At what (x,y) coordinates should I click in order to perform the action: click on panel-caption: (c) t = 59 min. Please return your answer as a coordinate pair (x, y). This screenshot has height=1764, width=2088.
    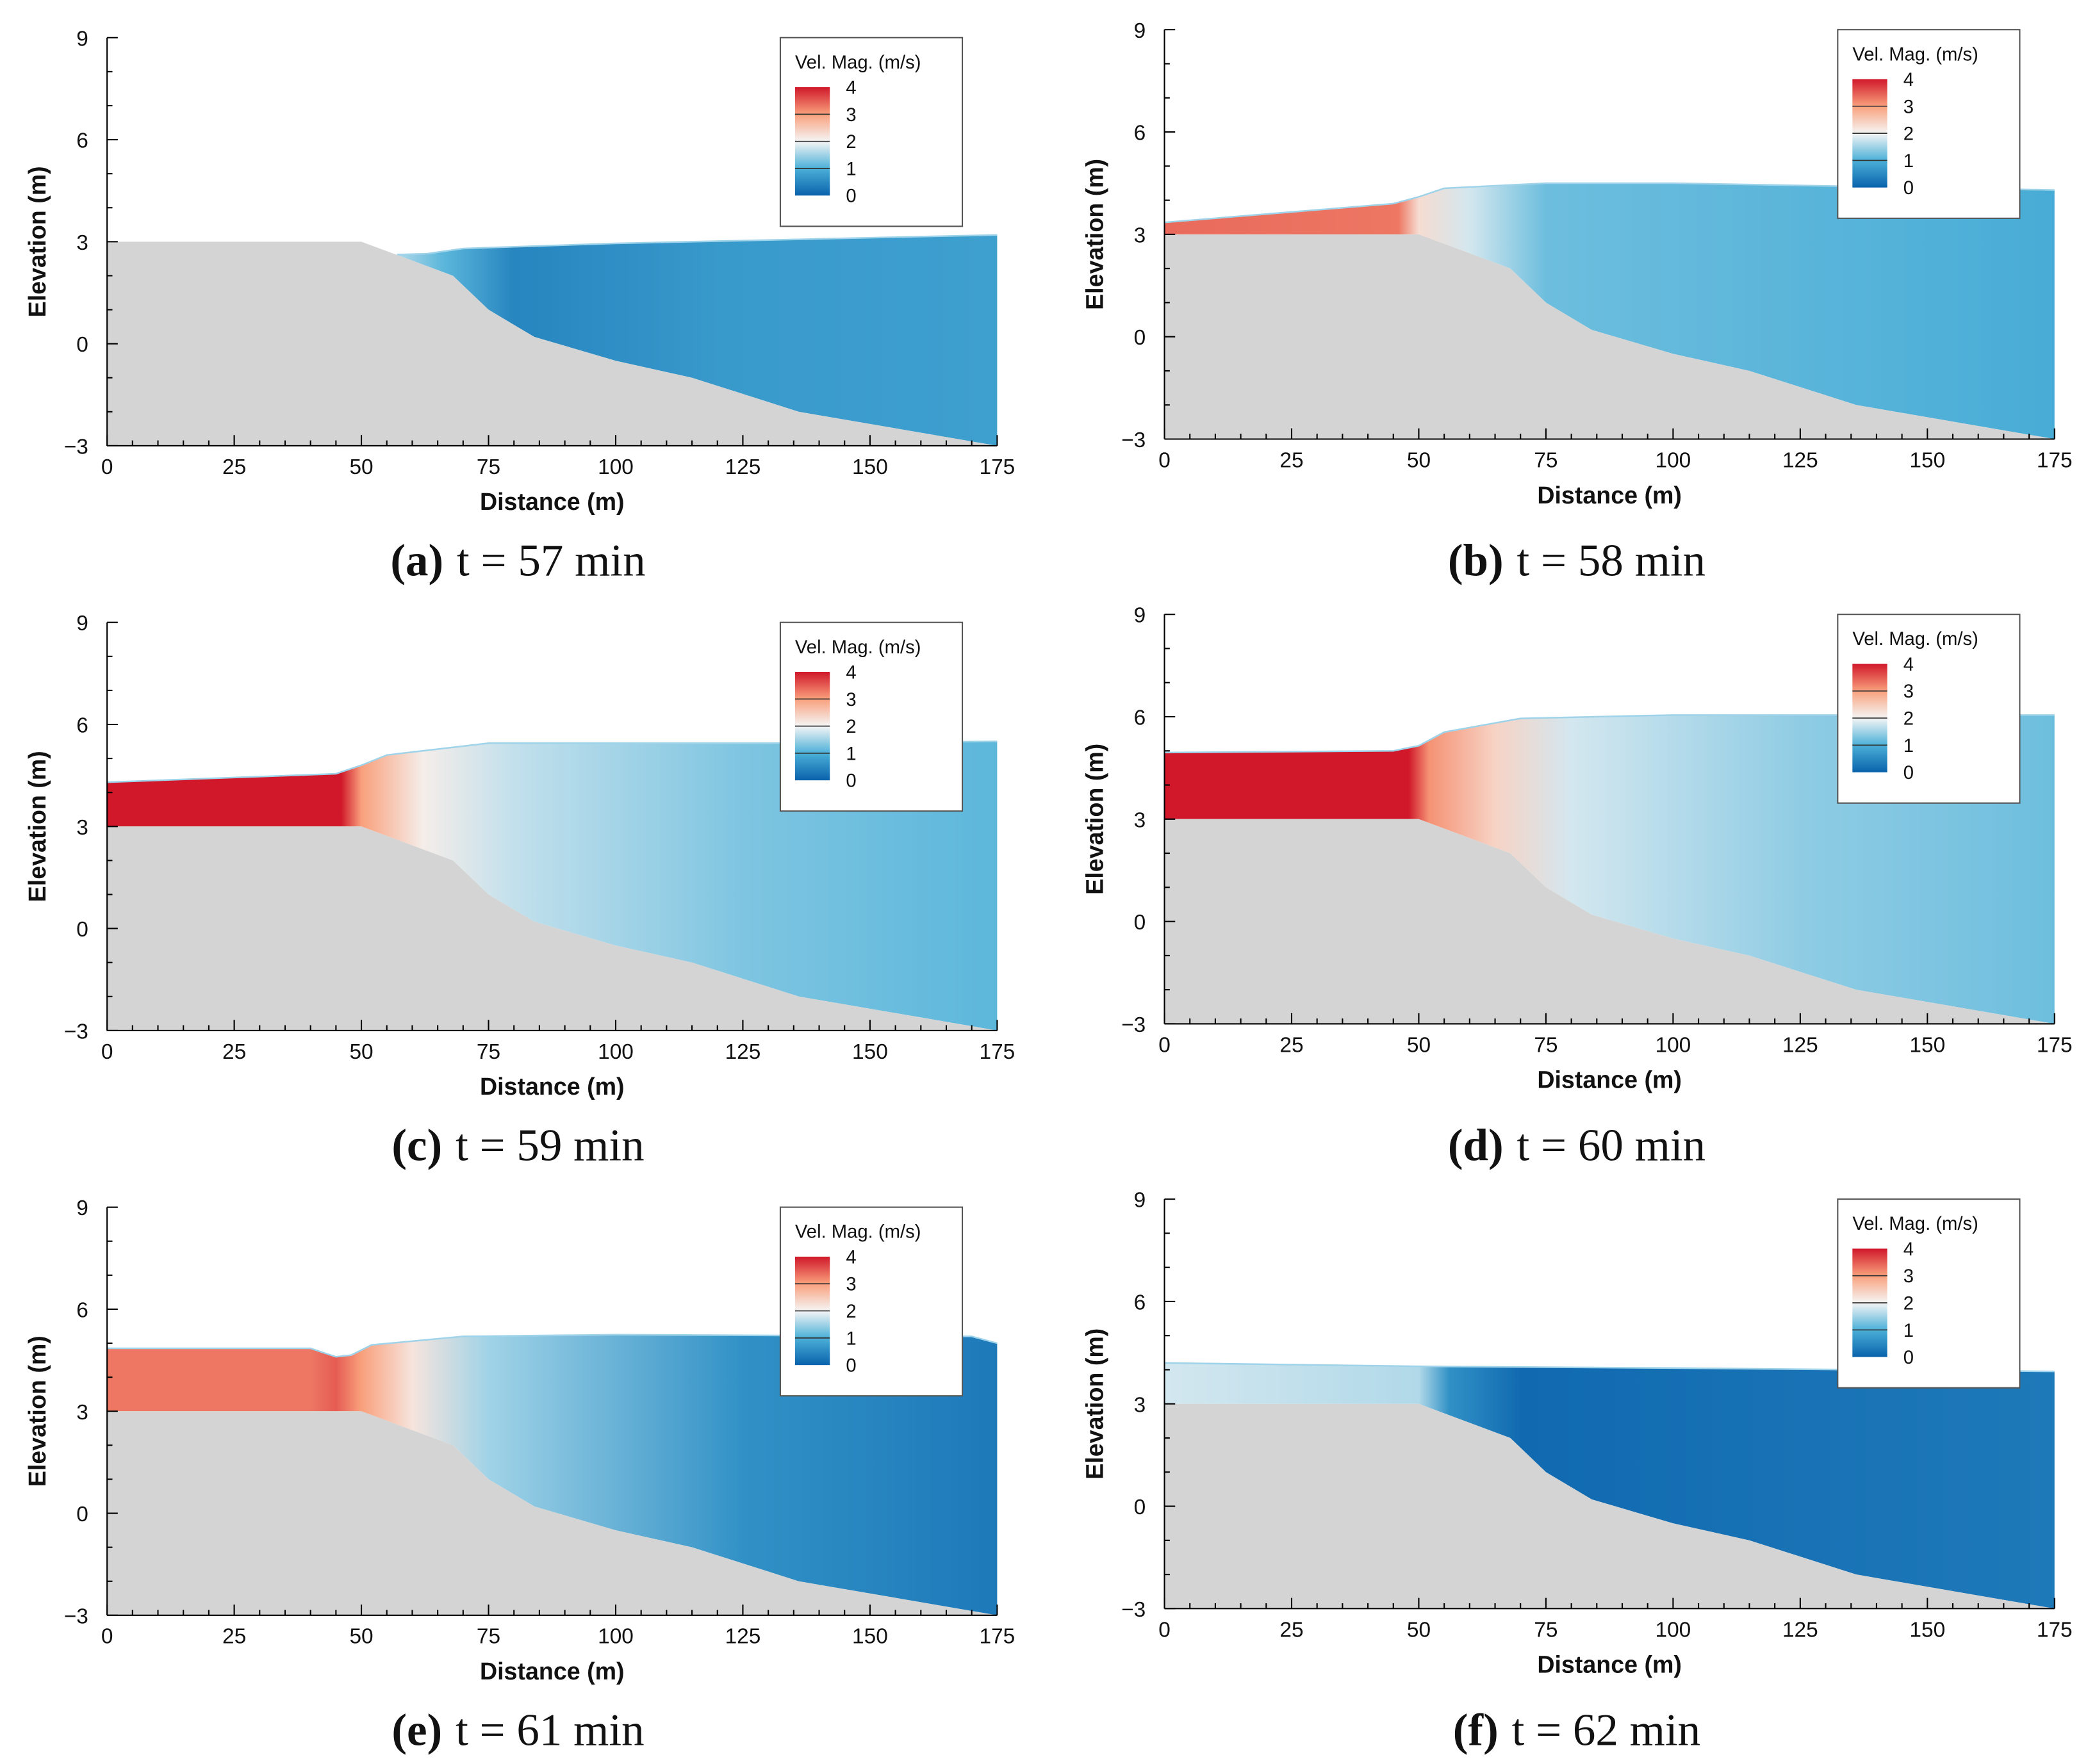
    Looking at the image, I should click on (517, 1146).